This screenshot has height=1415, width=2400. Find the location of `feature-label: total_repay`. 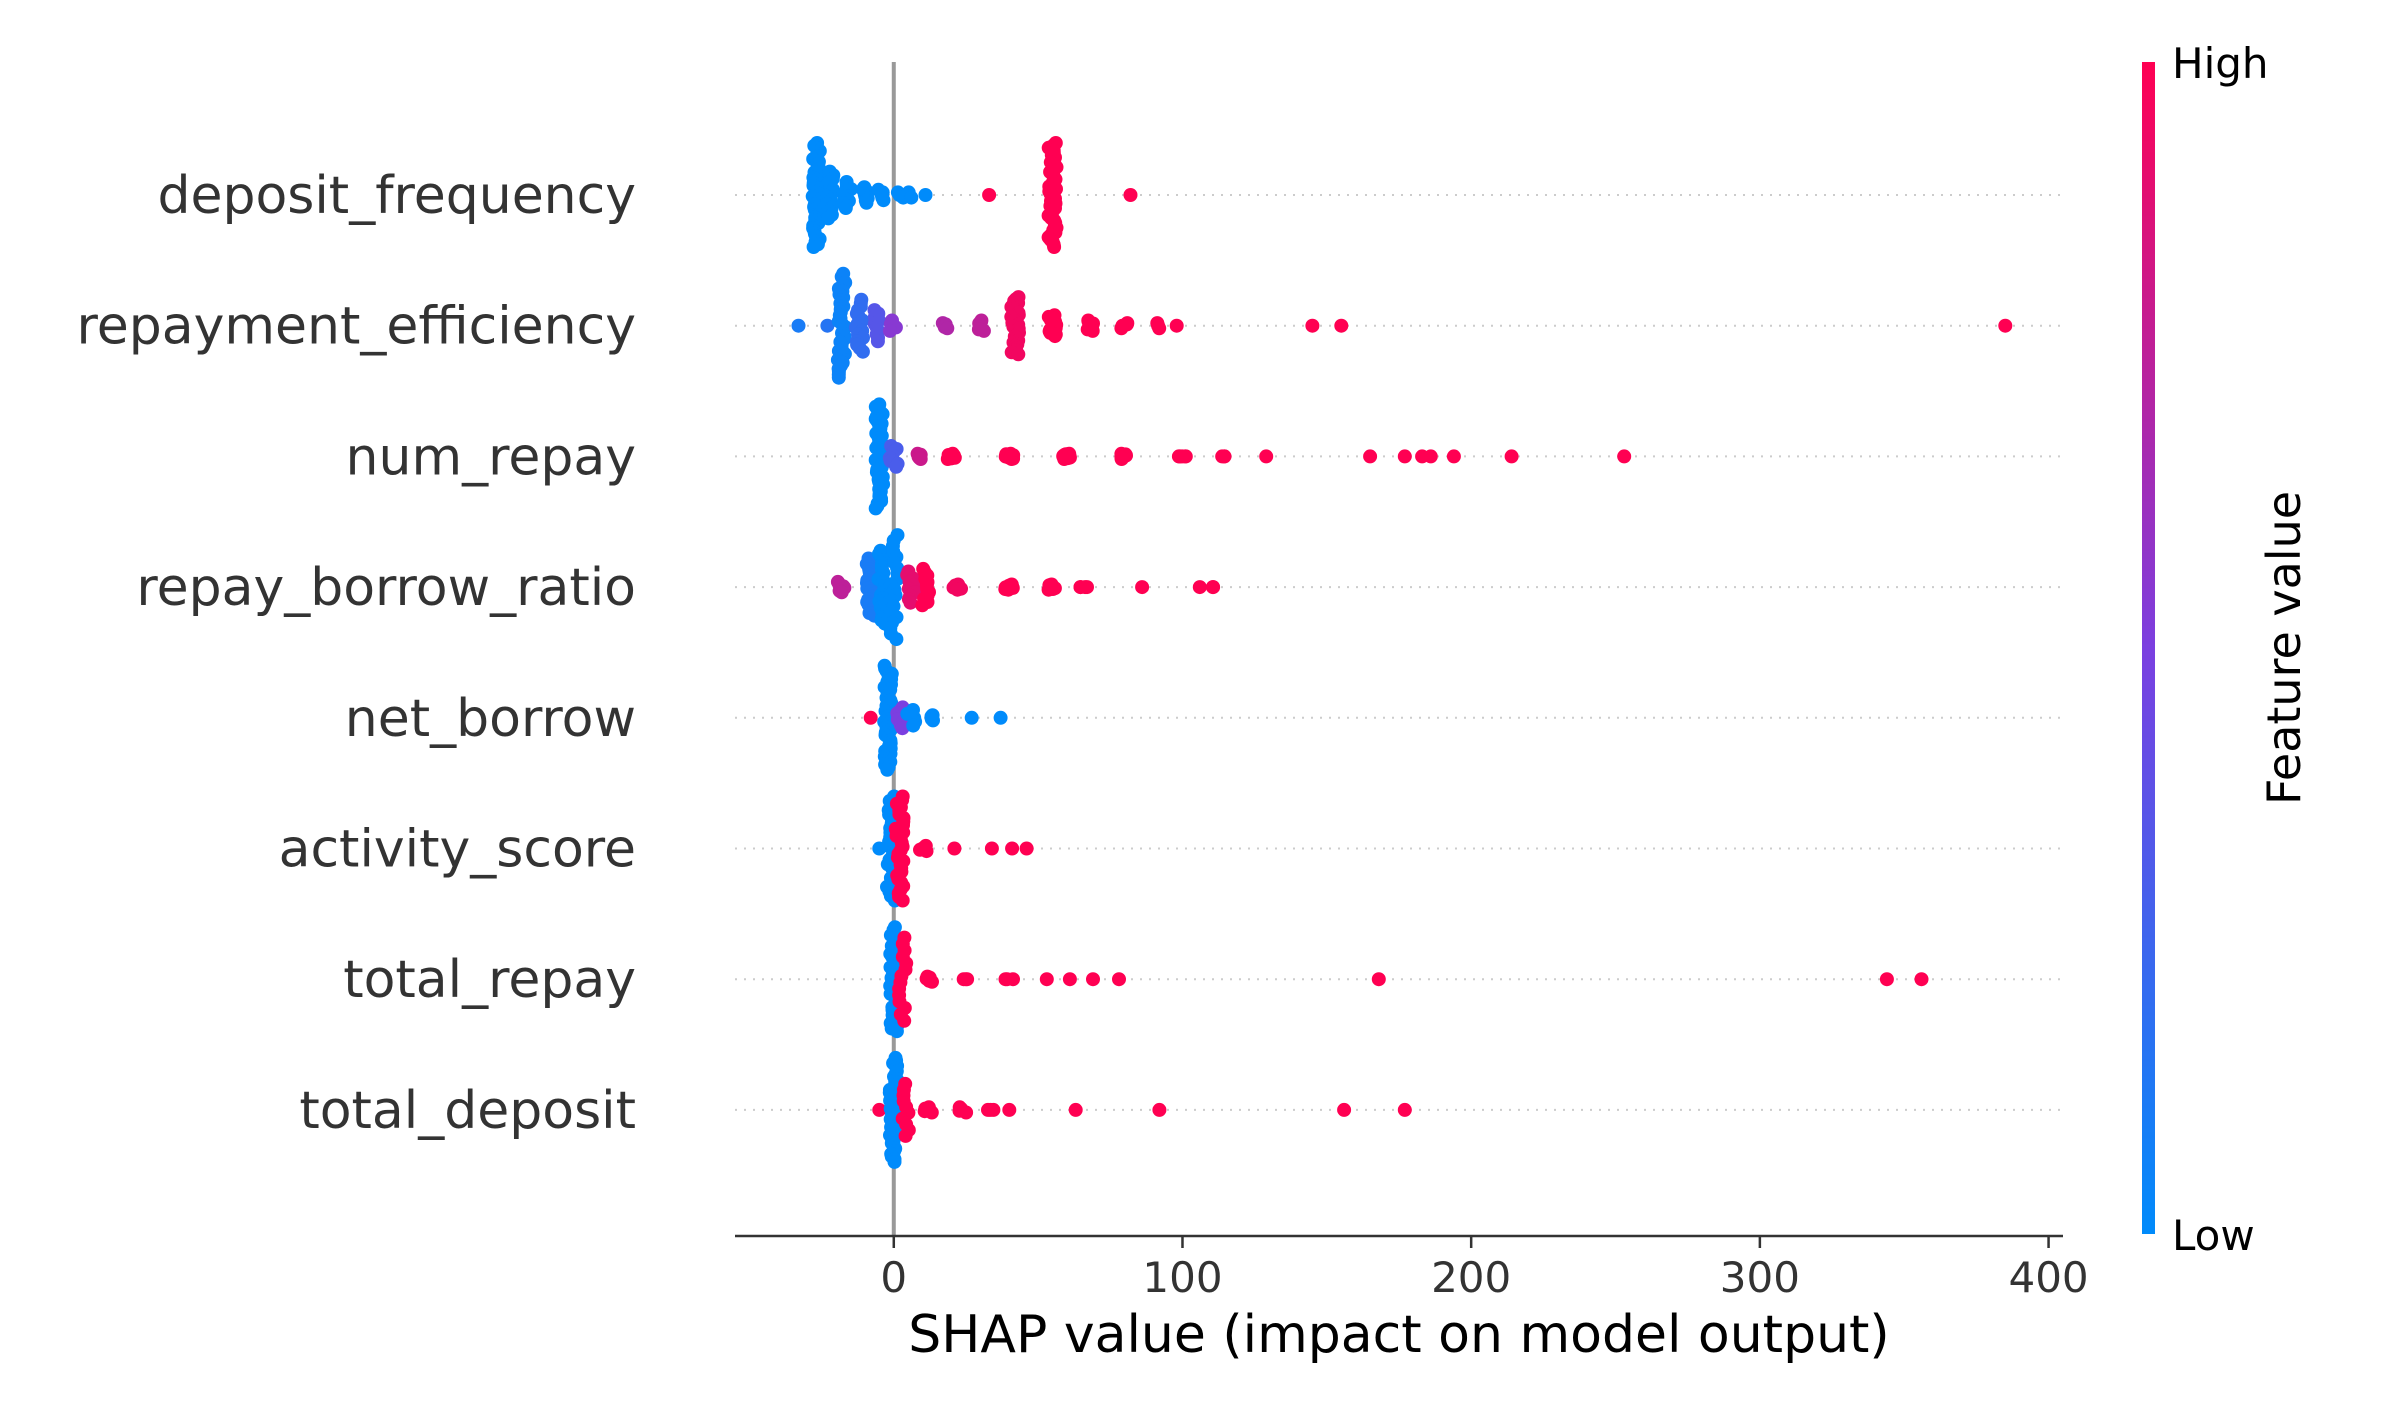

feature-label: total_repay is located at coordinates (489, 980).